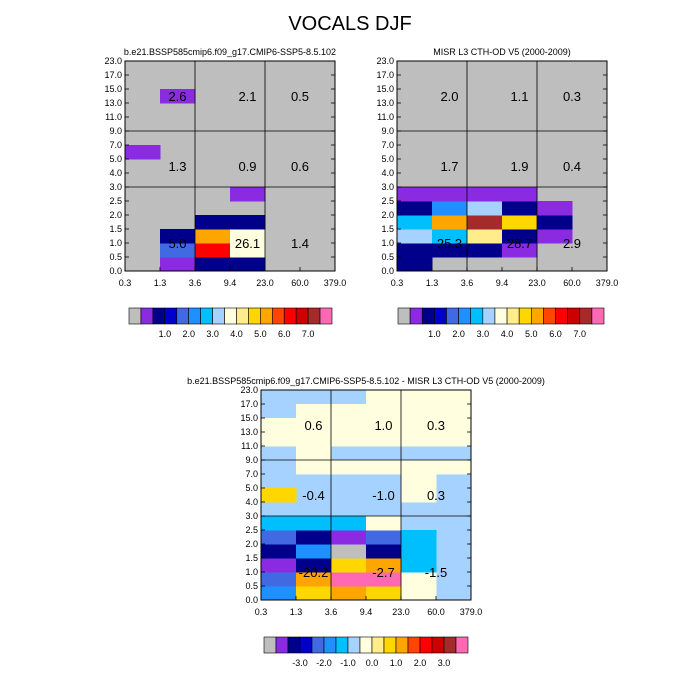 The image size is (700, 700). What do you see at coordinates (300, 663) in the screenshot?
I see `colorbar-label: -3.0` at bounding box center [300, 663].